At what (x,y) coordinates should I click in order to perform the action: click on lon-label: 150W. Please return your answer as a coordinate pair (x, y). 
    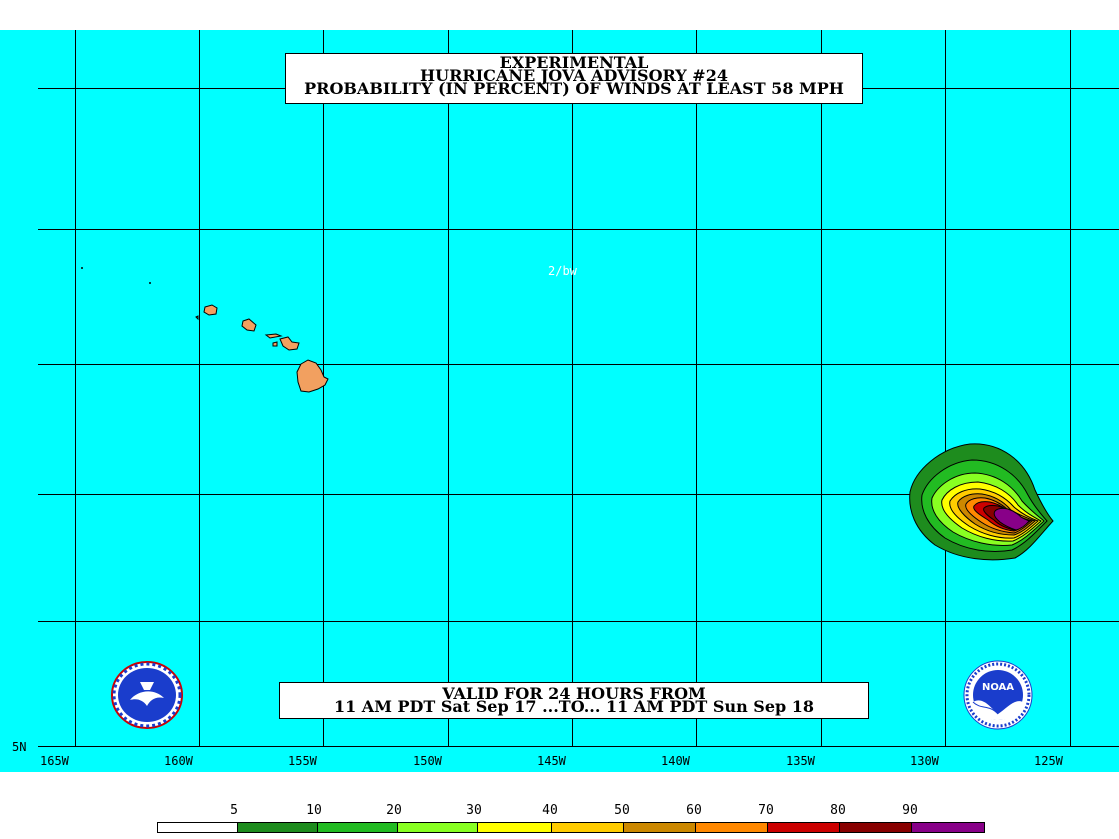
    Looking at the image, I should click on (427, 761).